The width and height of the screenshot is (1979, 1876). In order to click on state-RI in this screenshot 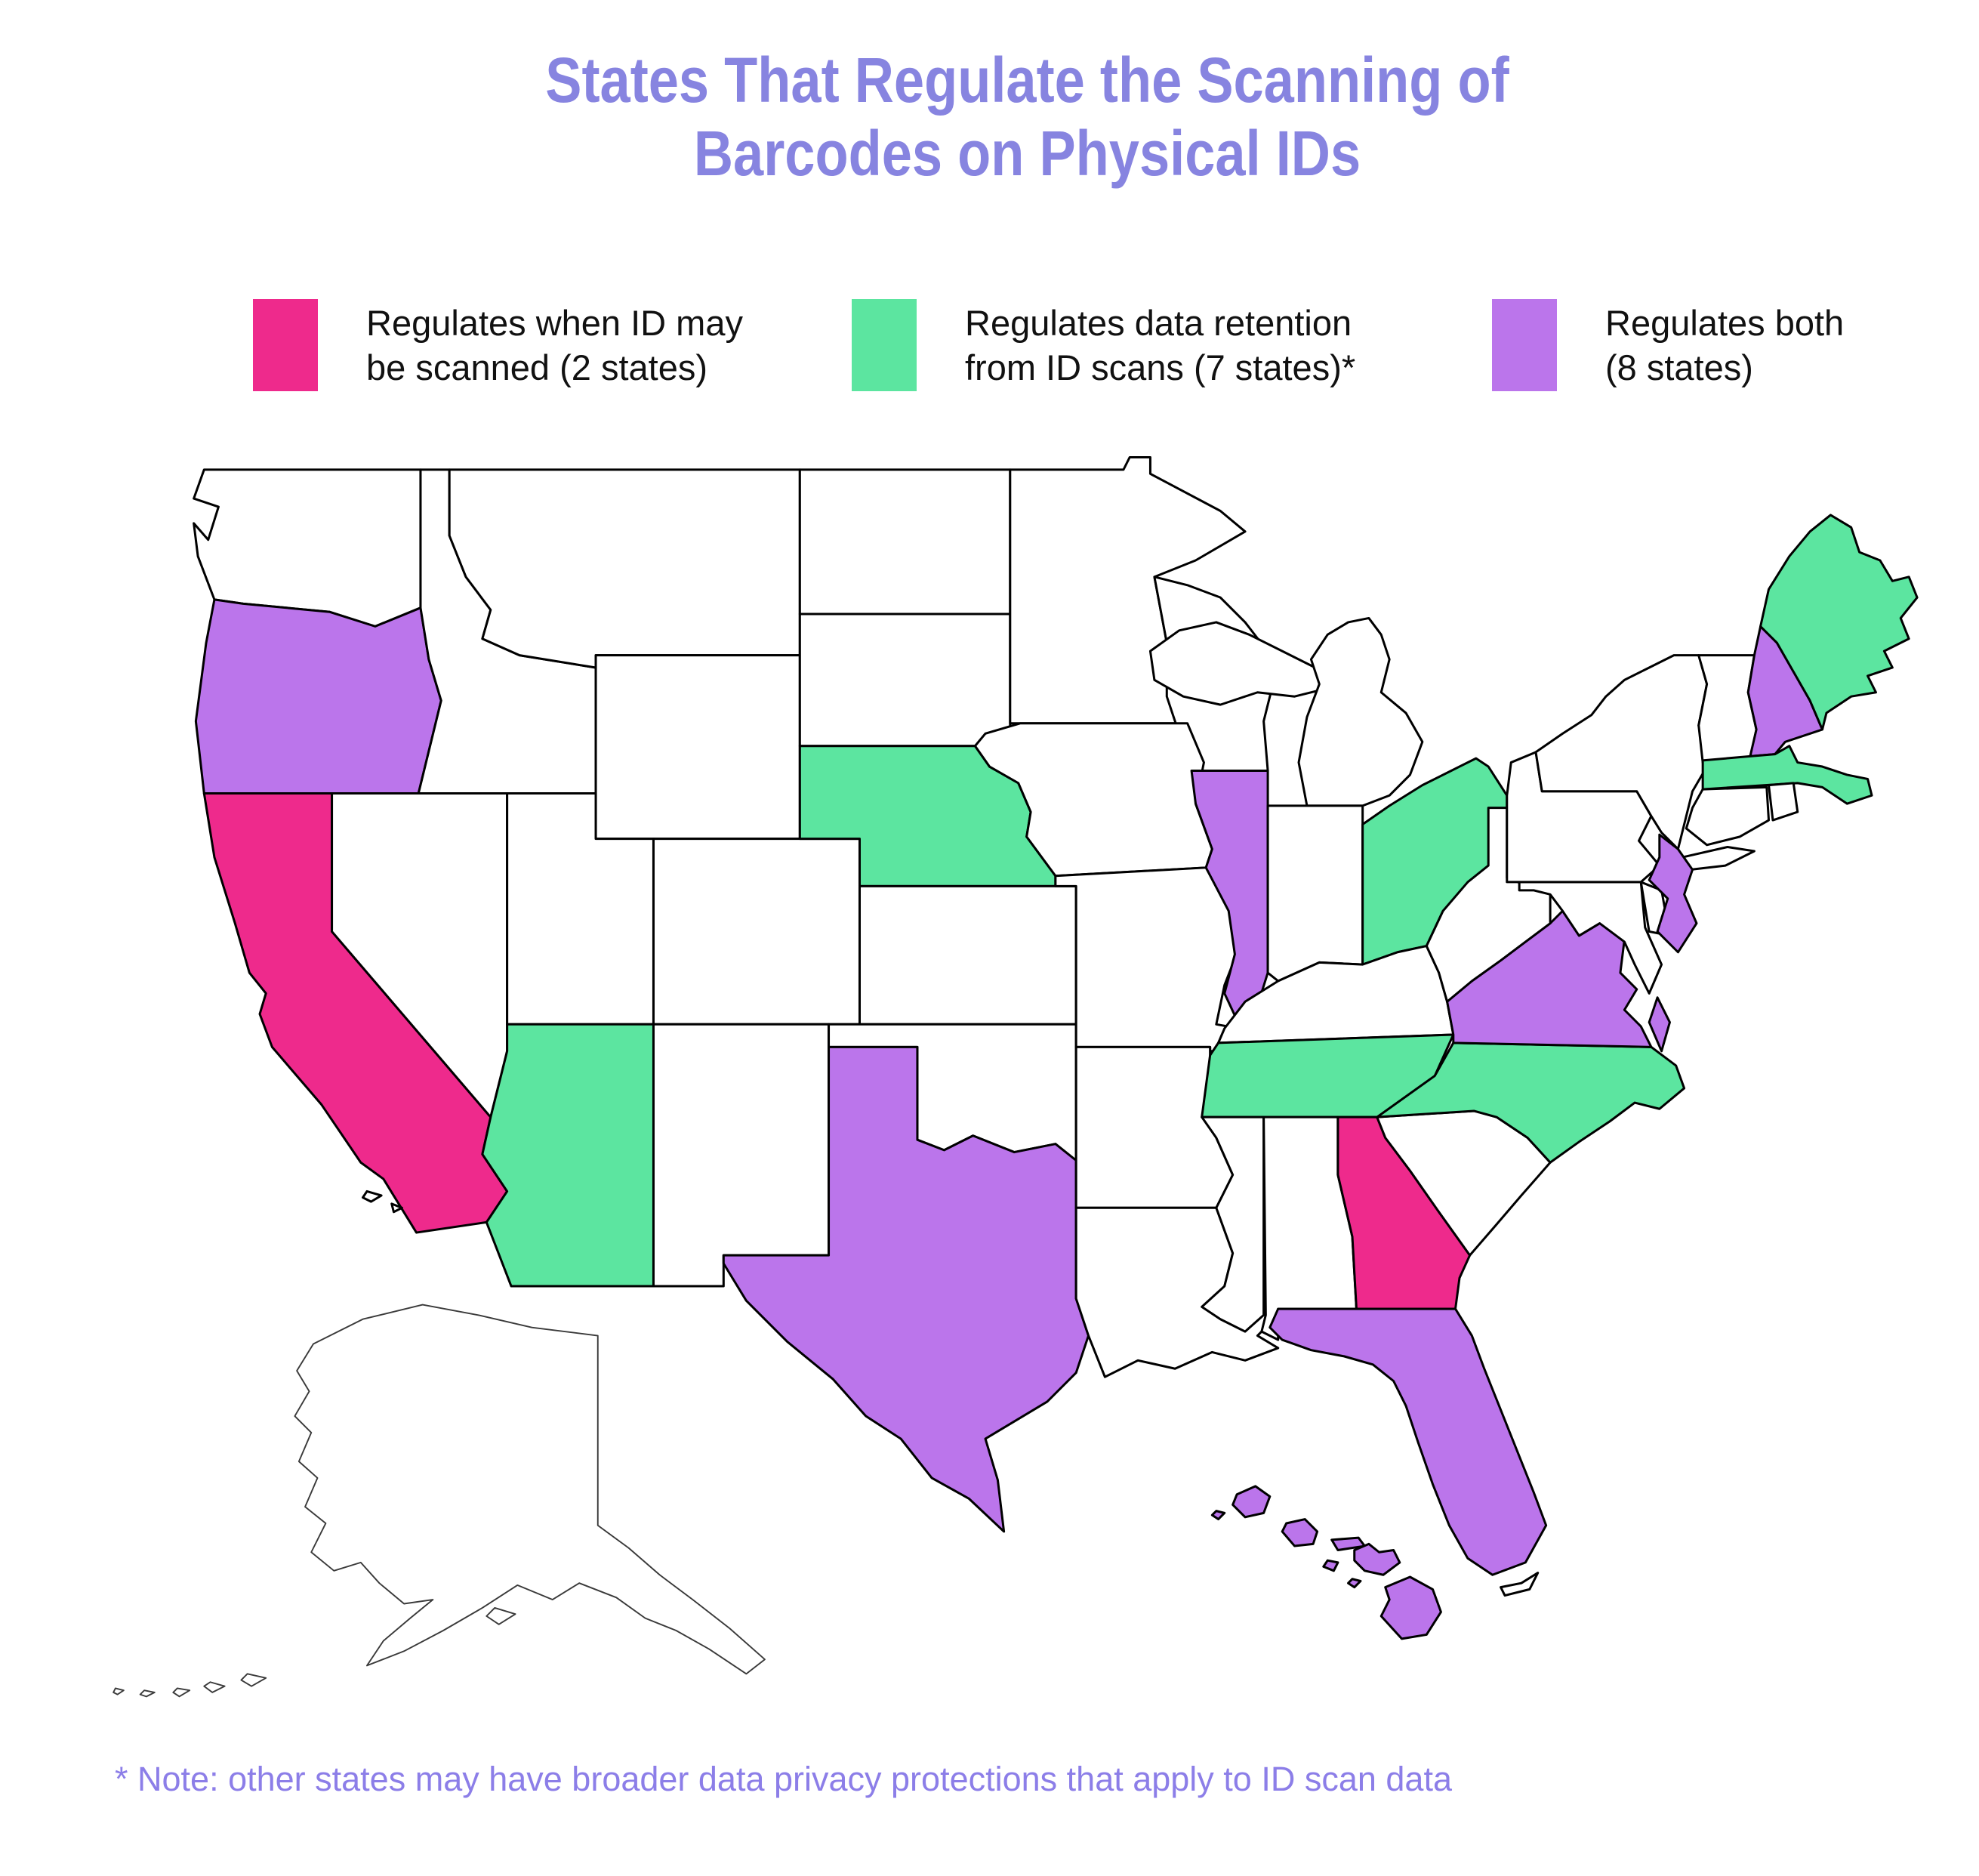, I will do `click(1783, 802)`.